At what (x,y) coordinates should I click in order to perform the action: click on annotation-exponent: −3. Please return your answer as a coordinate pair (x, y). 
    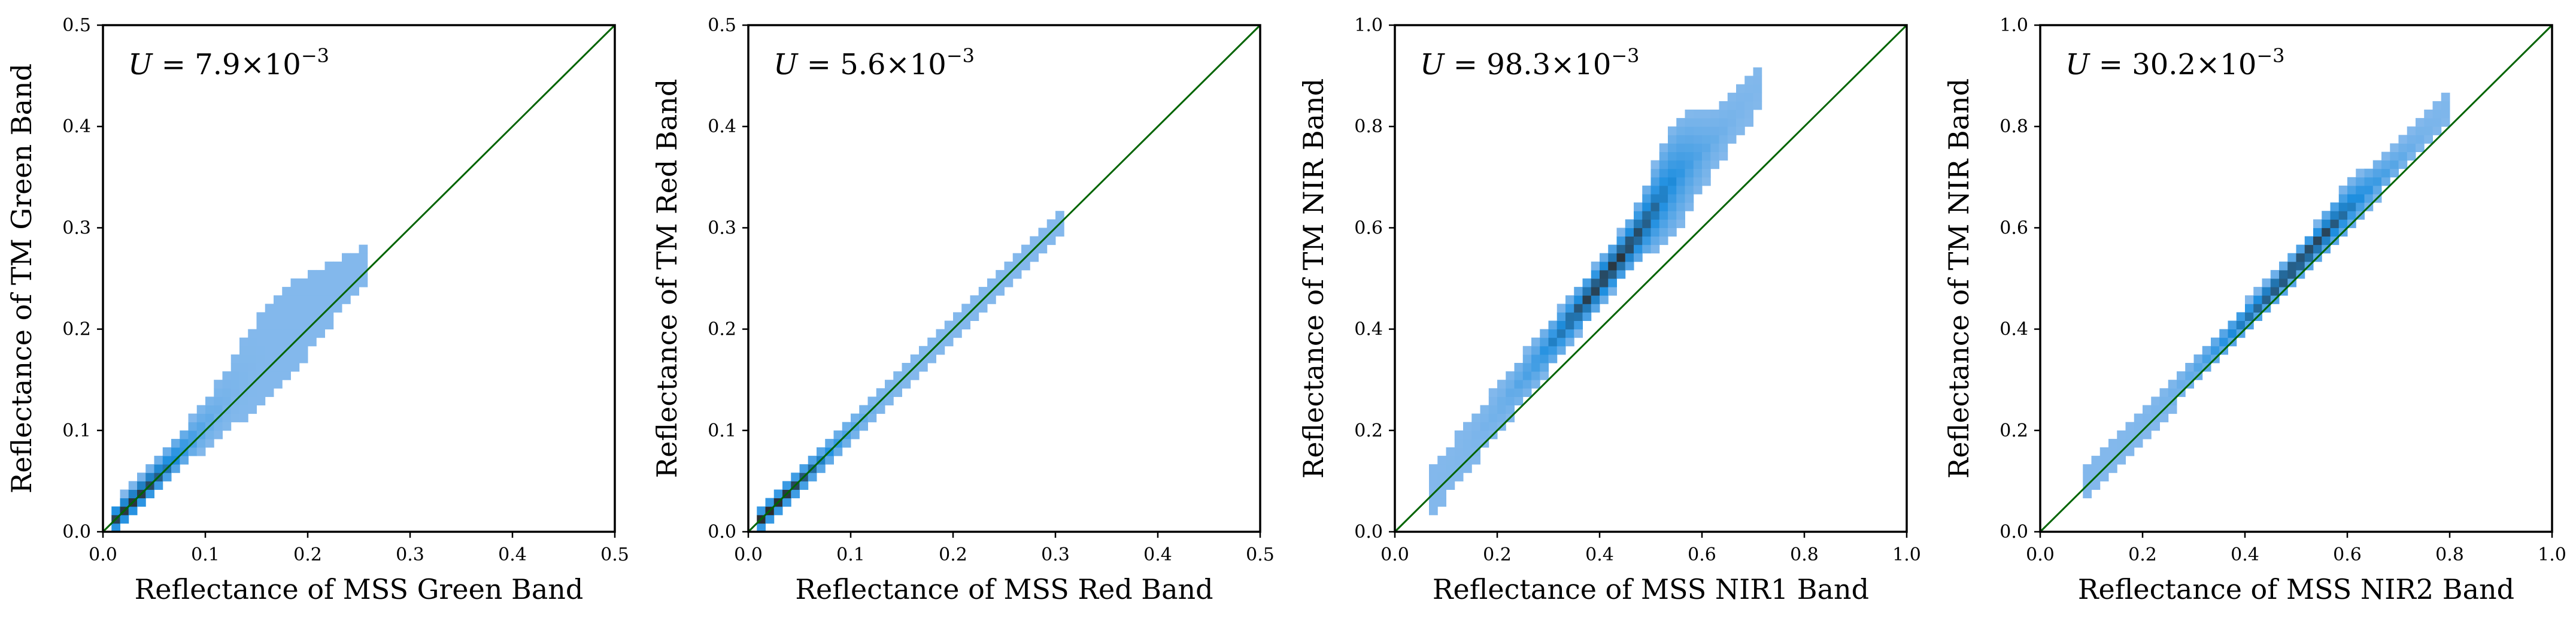
    Looking at the image, I should click on (1625, 55).